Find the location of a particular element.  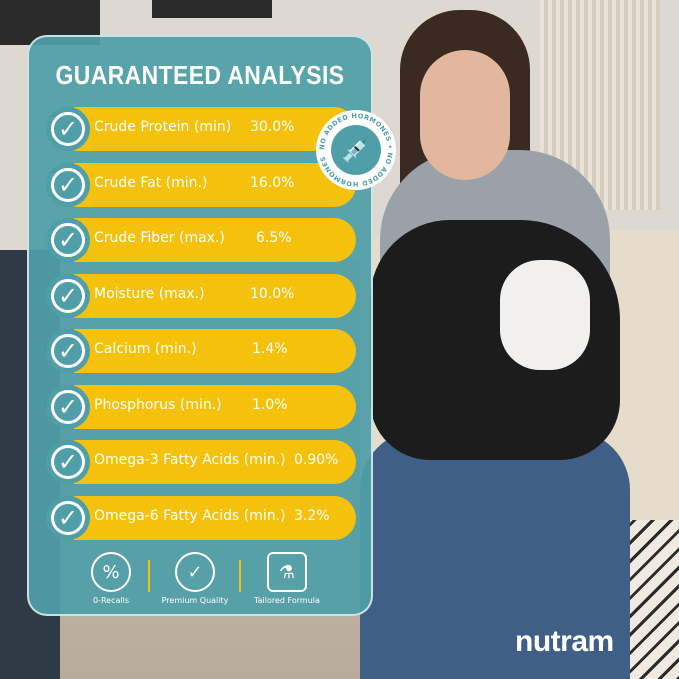

nutrient-value: 3.2% is located at coordinates (312, 515).